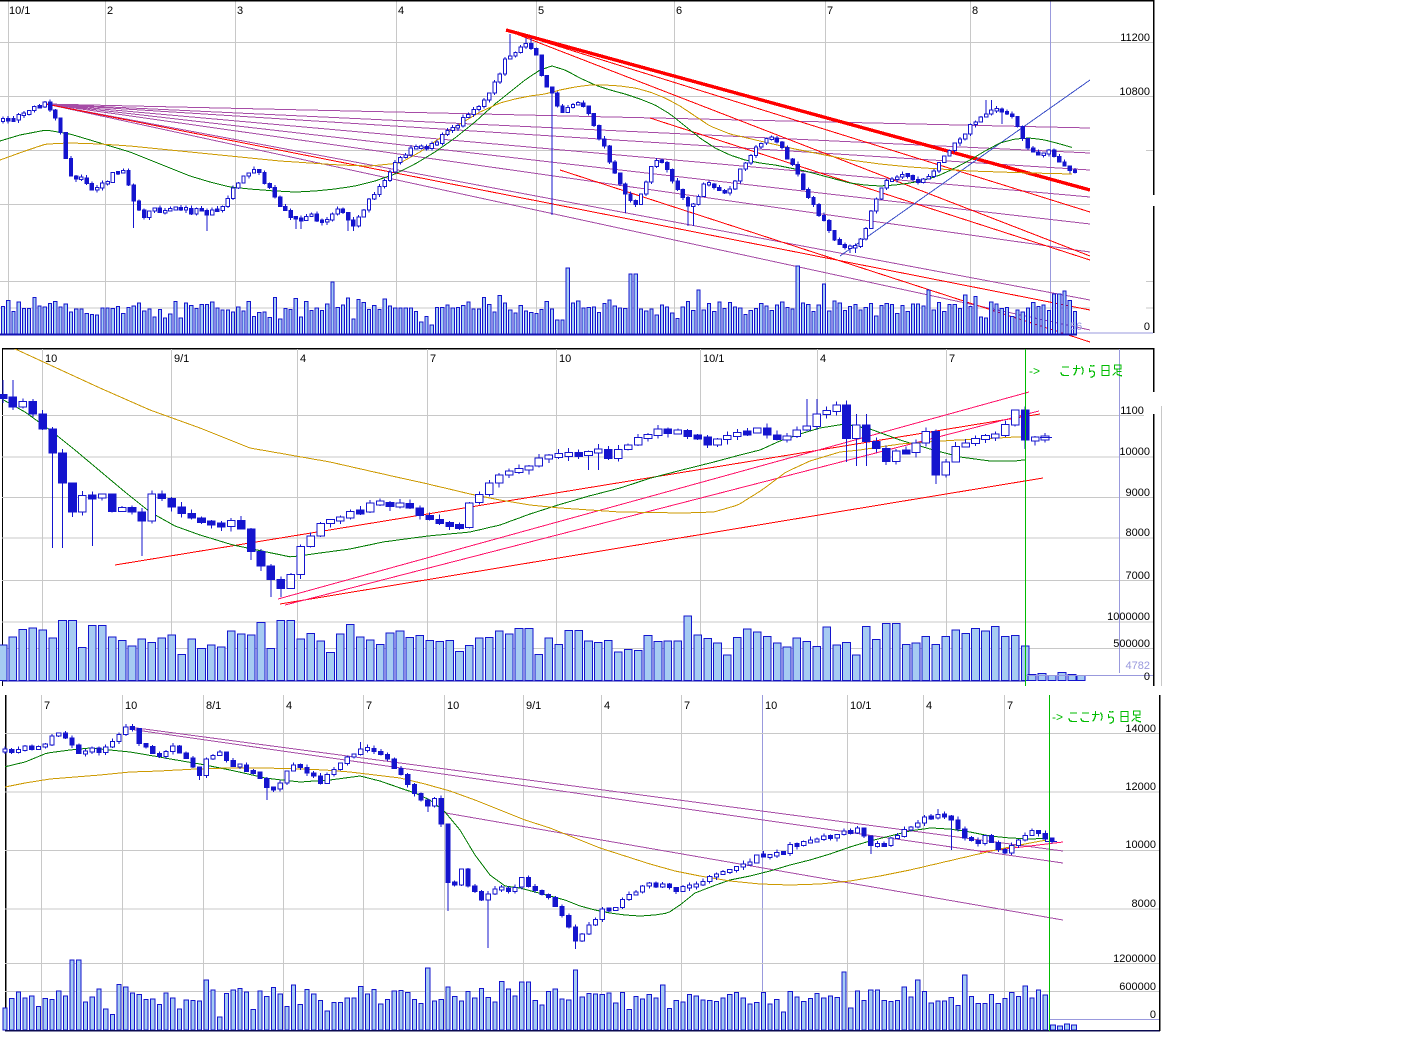 Image resolution: width=1410 pixels, height=1053 pixels. Describe the element at coordinates (1140, 729) in the screenshot. I see `svg-text: 14000` at that location.